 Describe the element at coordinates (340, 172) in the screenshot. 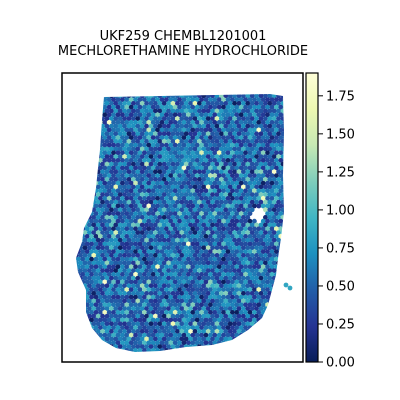

I see `colorbar-tick-label: 1.25` at that location.